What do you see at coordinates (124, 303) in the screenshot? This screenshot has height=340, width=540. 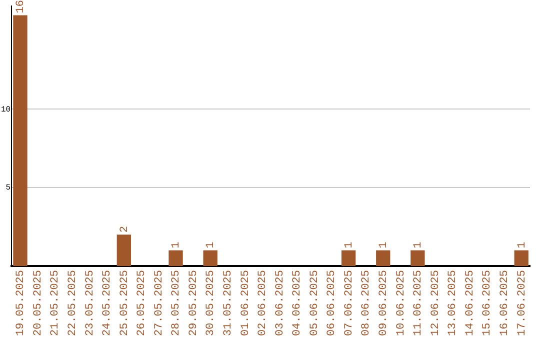 I see `x-tick-label: 25.05.2025` at bounding box center [124, 303].